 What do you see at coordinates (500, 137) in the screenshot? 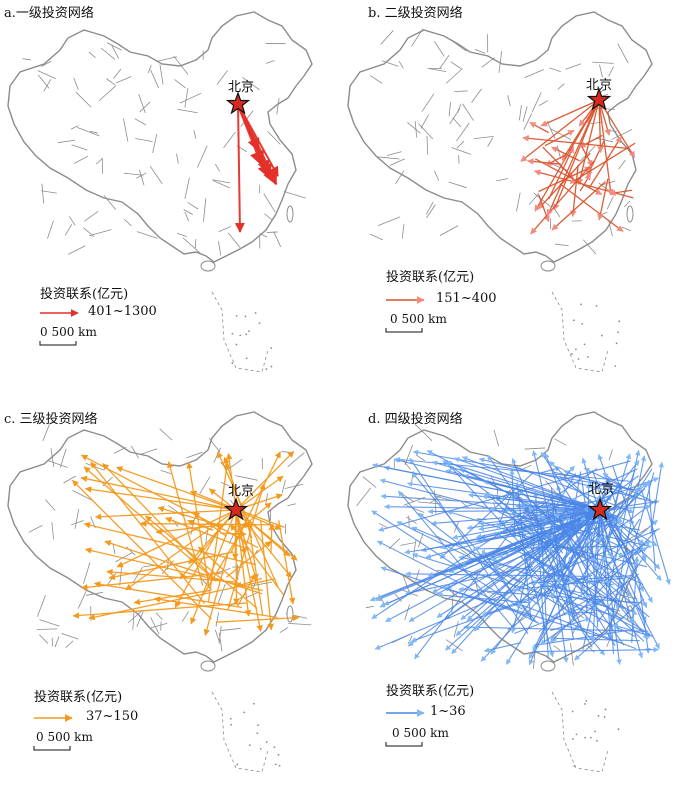
I see `country-boundary` at bounding box center [500, 137].